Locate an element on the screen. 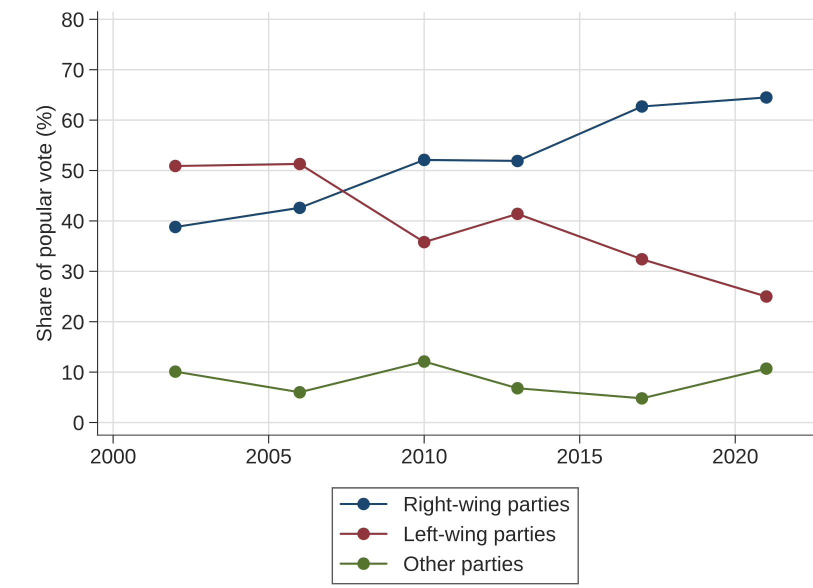 This screenshot has width=813, height=588. x-tick-label: 2010 is located at coordinates (424, 456).